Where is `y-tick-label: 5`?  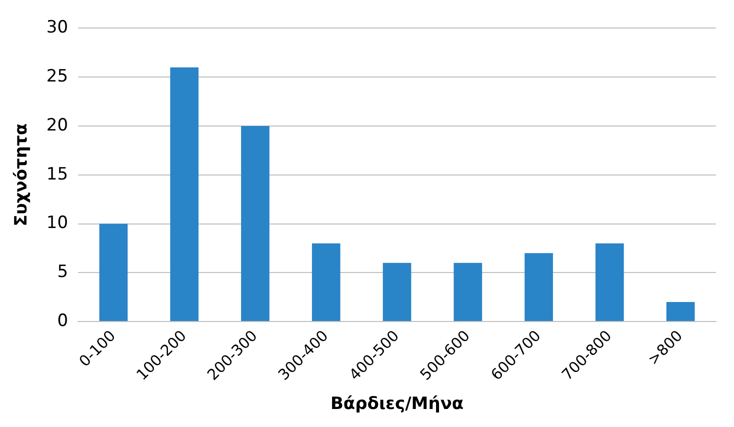 y-tick-label: 5 is located at coordinates (62, 272).